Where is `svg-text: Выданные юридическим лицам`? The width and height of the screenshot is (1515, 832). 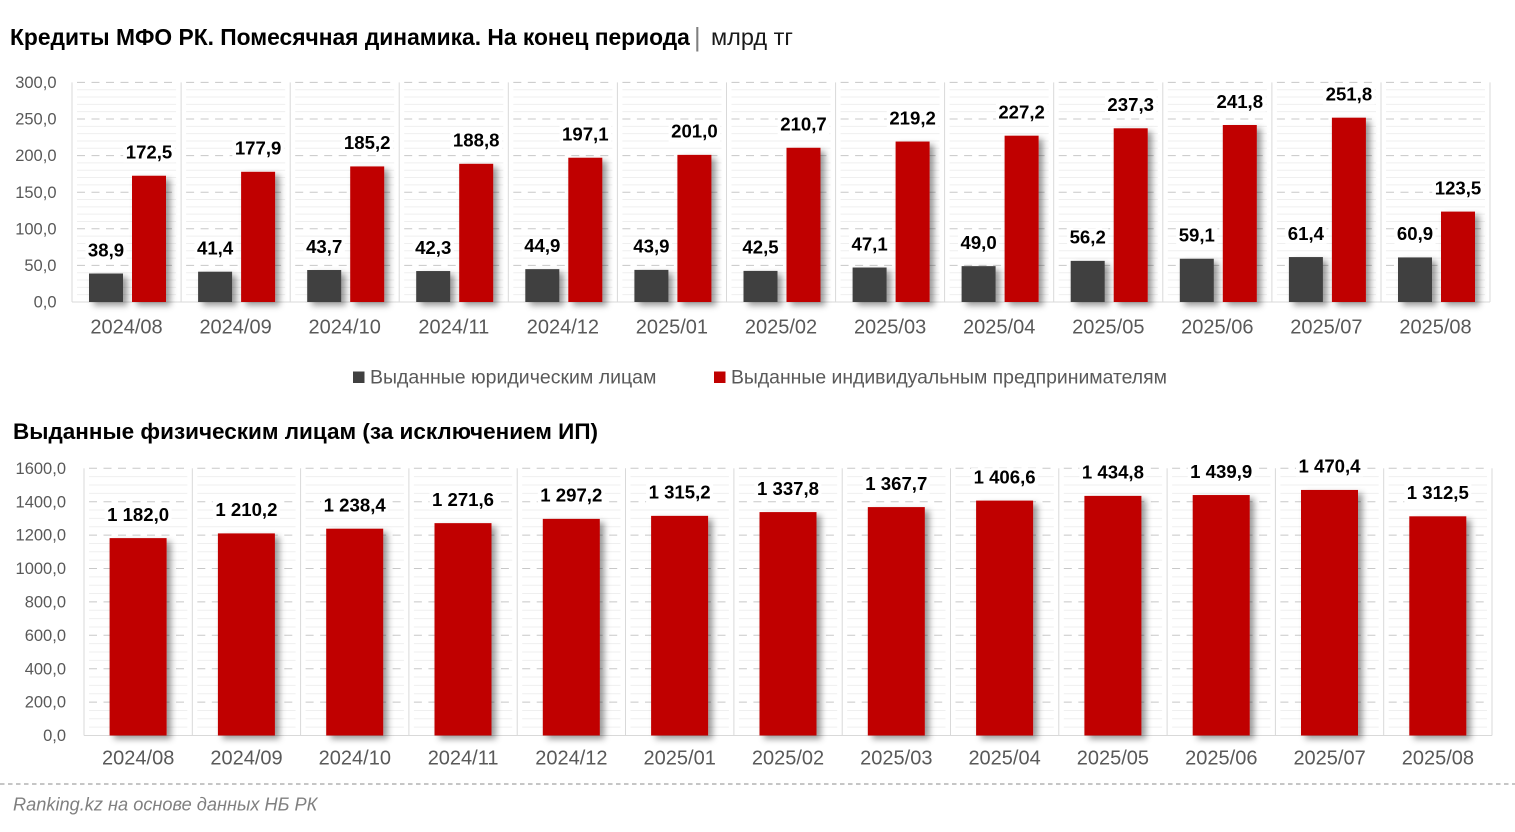
svg-text: Выданные юридическим лицам is located at coordinates (513, 378).